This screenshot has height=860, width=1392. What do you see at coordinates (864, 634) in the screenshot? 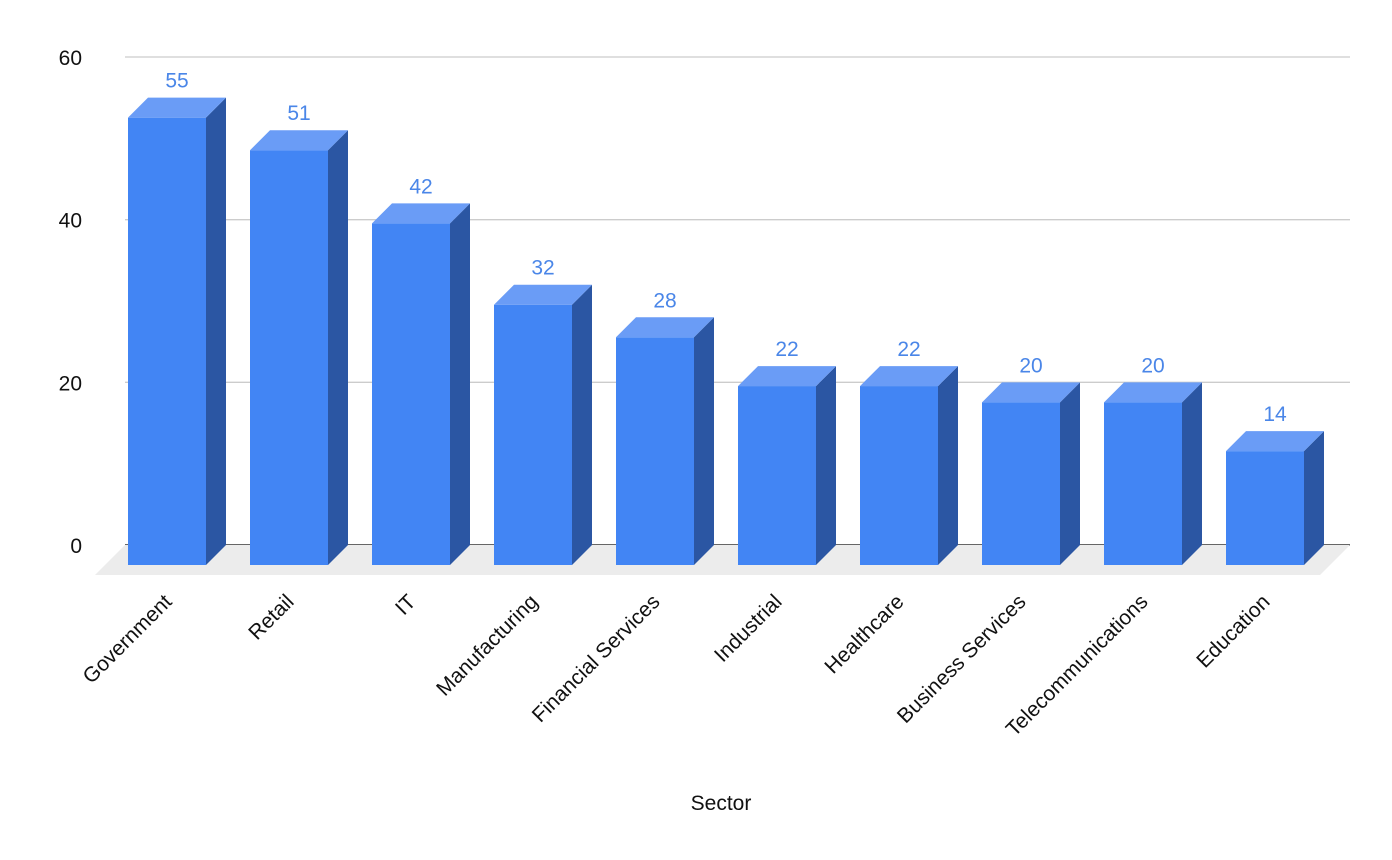
I see `x-tick-label: Healthcare` at bounding box center [864, 634].